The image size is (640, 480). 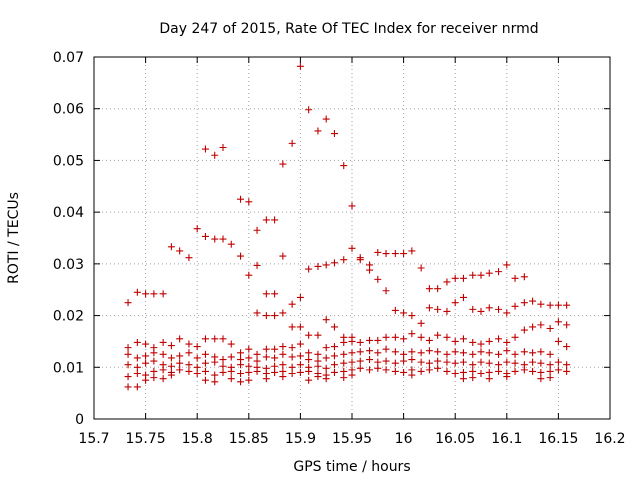 What do you see at coordinates (404, 439) in the screenshot?
I see `x-tick-label: 16` at bounding box center [404, 439].